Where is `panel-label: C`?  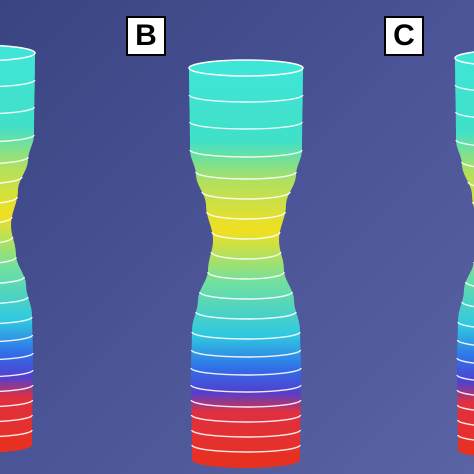
panel-label: C is located at coordinates (404, 35).